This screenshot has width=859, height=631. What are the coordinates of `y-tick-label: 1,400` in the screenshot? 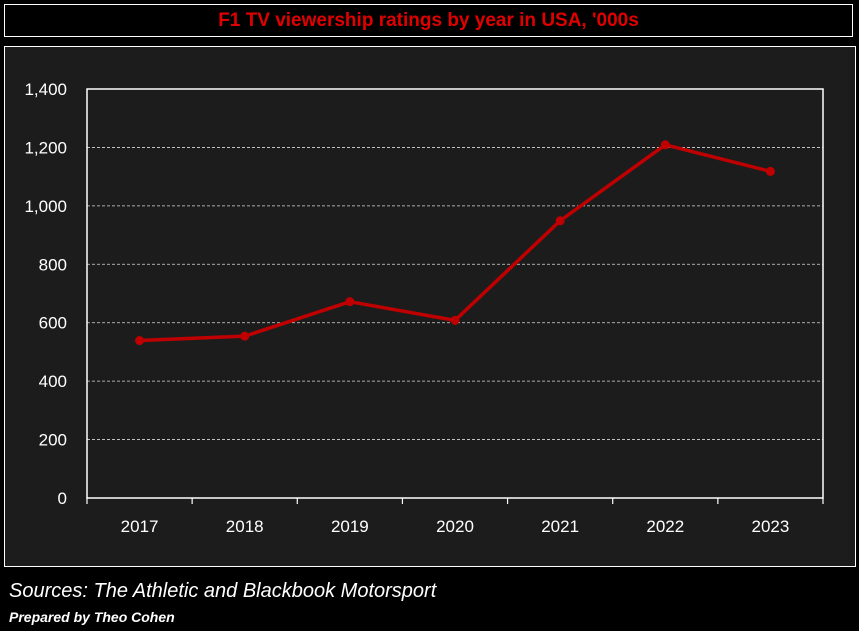 It's located at (45, 89).